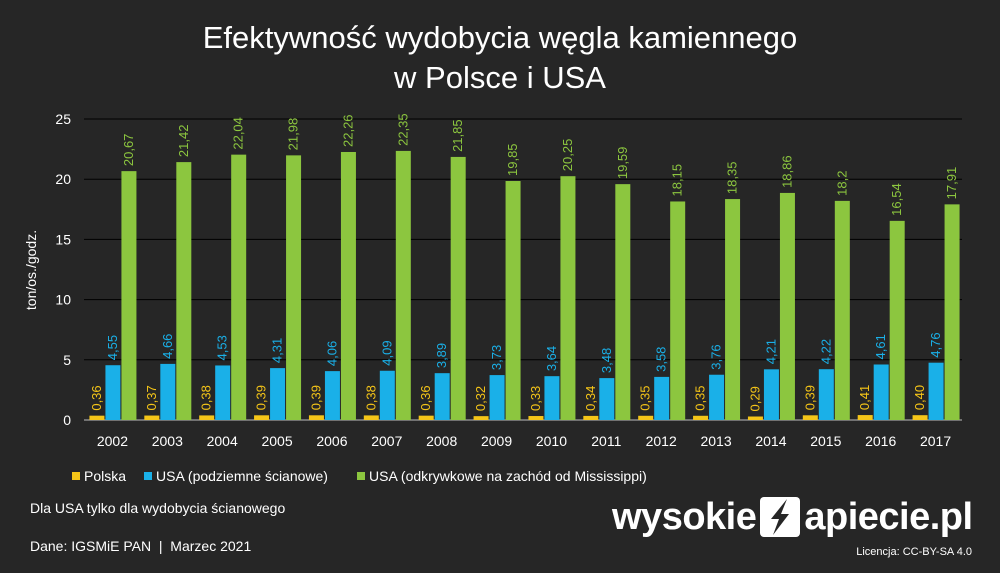 This screenshot has height=573, width=1000. I want to click on chart-title-line2: w Polsce i USA, so click(500, 77).